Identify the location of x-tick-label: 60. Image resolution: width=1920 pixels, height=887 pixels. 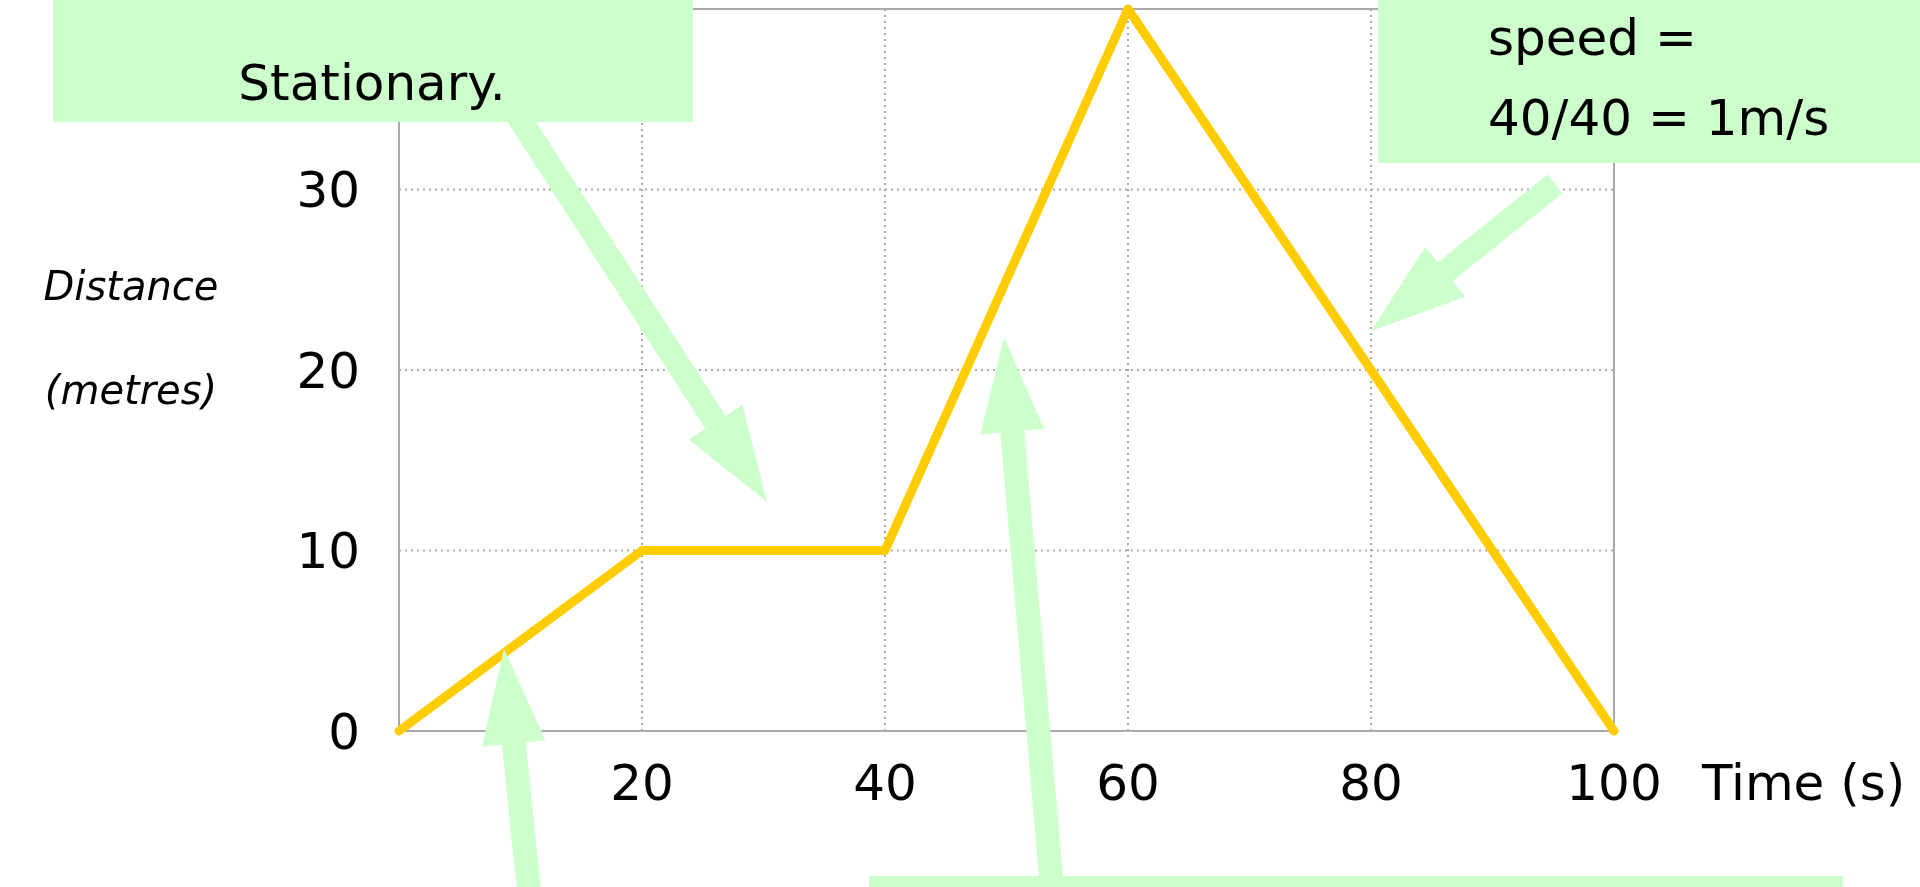
(1128, 783).